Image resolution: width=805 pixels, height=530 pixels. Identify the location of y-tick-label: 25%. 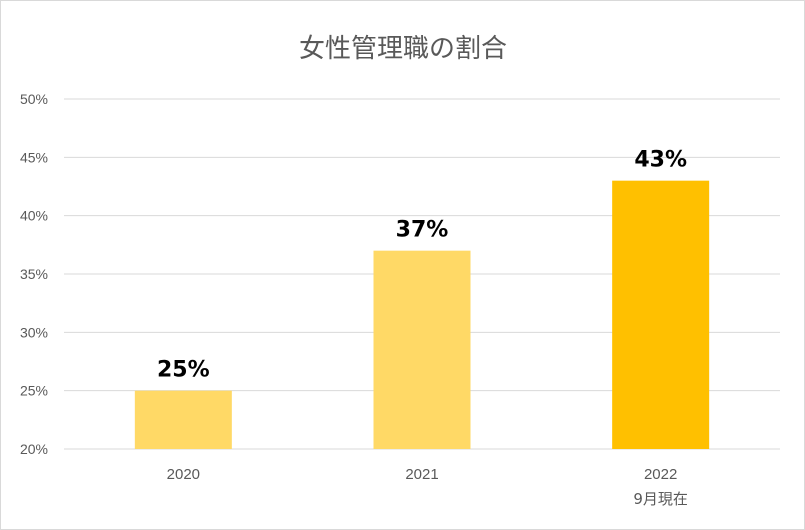
(34, 391).